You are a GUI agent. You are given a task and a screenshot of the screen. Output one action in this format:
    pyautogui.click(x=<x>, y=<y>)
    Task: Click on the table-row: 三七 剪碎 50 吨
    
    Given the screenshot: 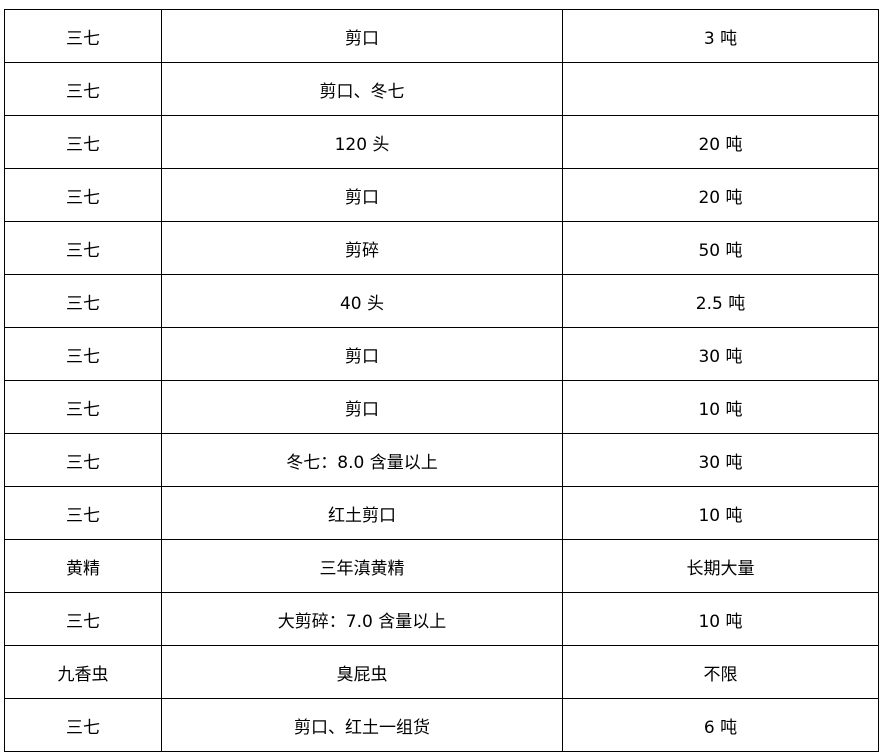 What is the action you would take?
    pyautogui.click(x=441, y=248)
    